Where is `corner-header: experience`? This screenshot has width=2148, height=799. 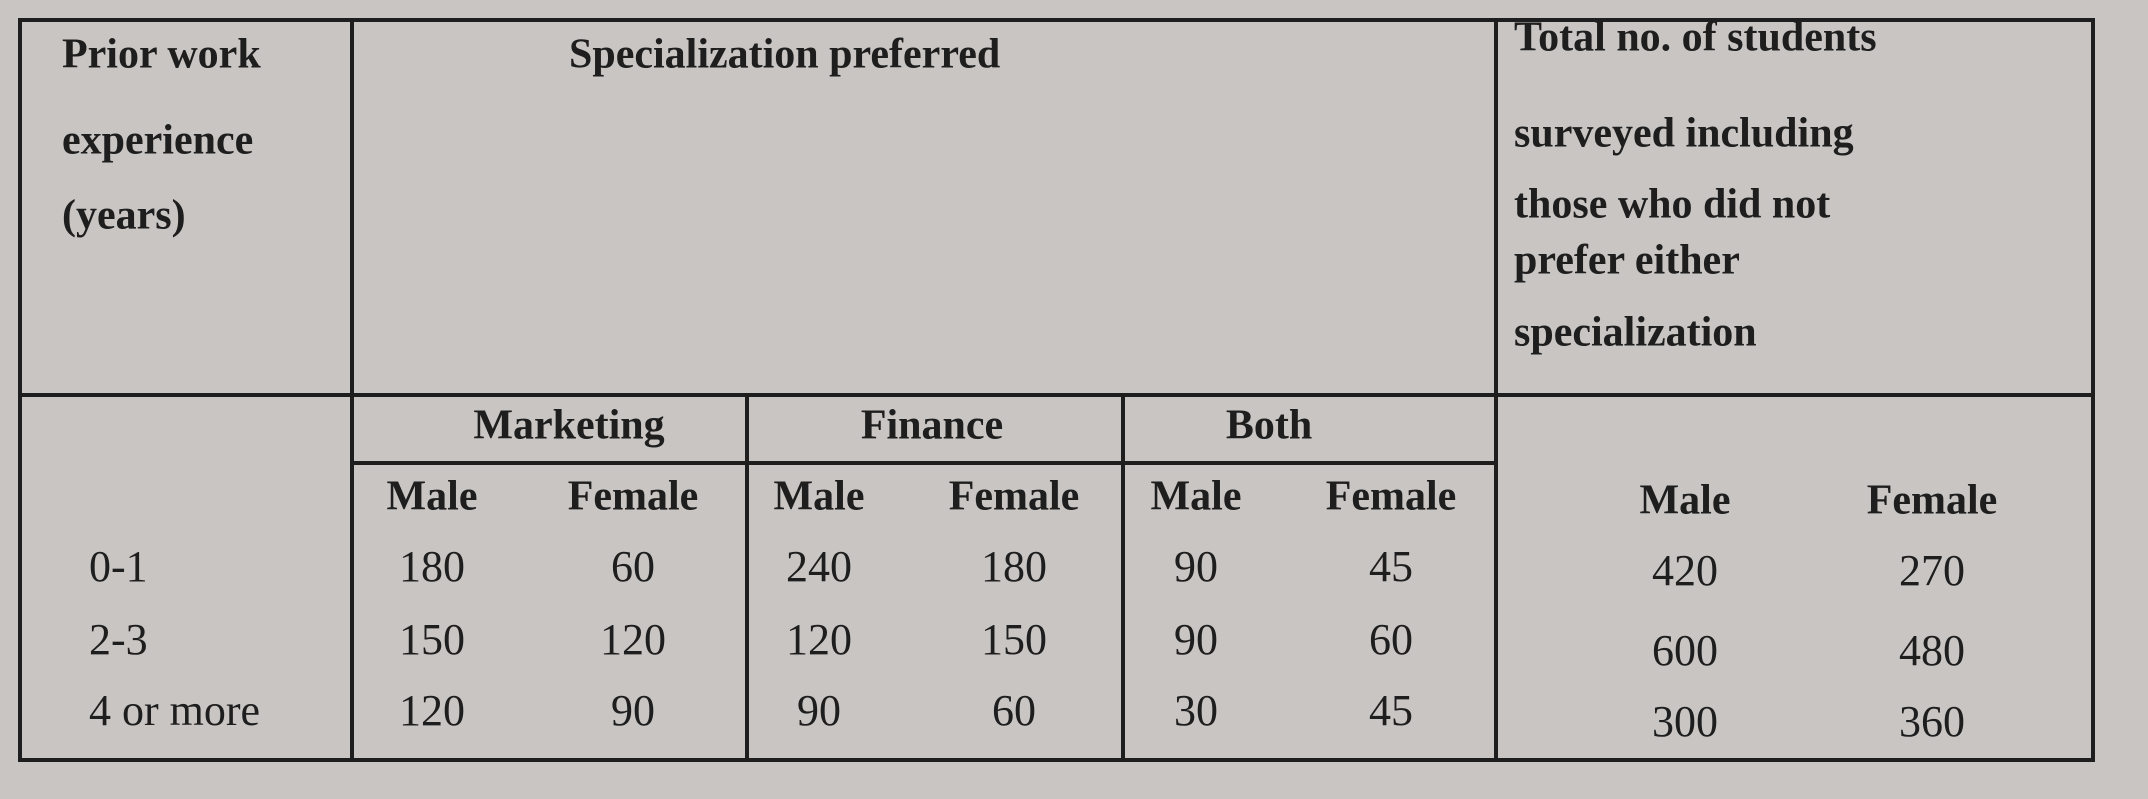 corner-header: experience is located at coordinates (157, 141).